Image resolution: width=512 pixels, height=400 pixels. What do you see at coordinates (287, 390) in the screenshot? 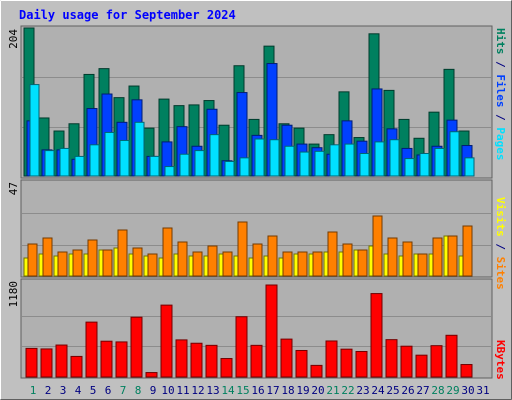
I see `x-tick-label-day-18: 18` at bounding box center [287, 390].